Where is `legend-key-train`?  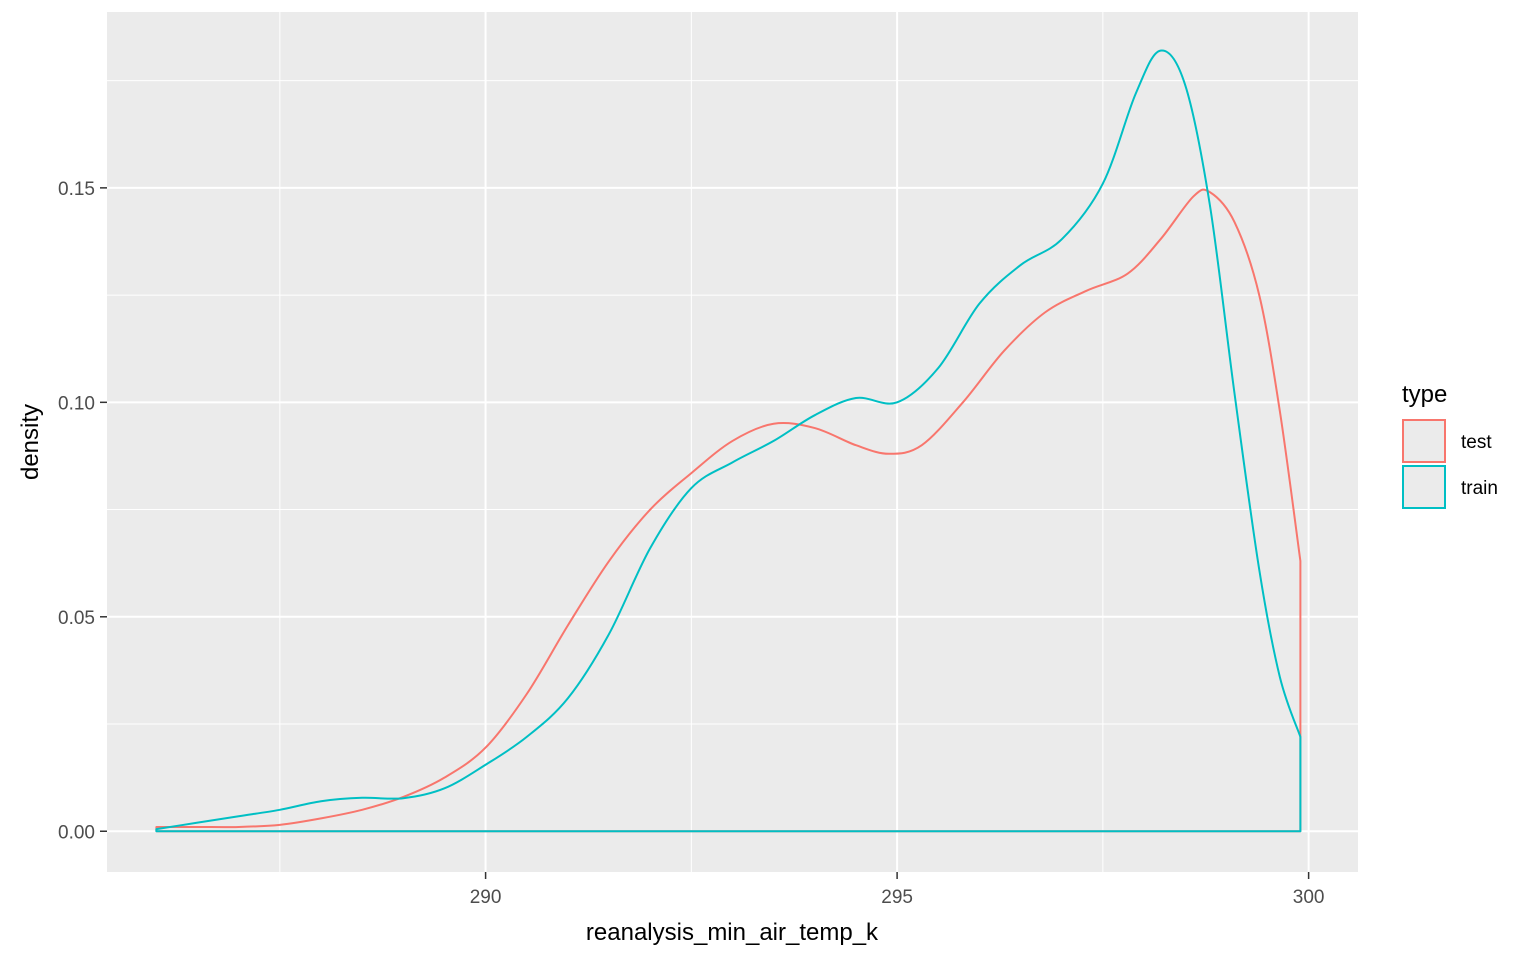 legend-key-train is located at coordinates (1424, 487).